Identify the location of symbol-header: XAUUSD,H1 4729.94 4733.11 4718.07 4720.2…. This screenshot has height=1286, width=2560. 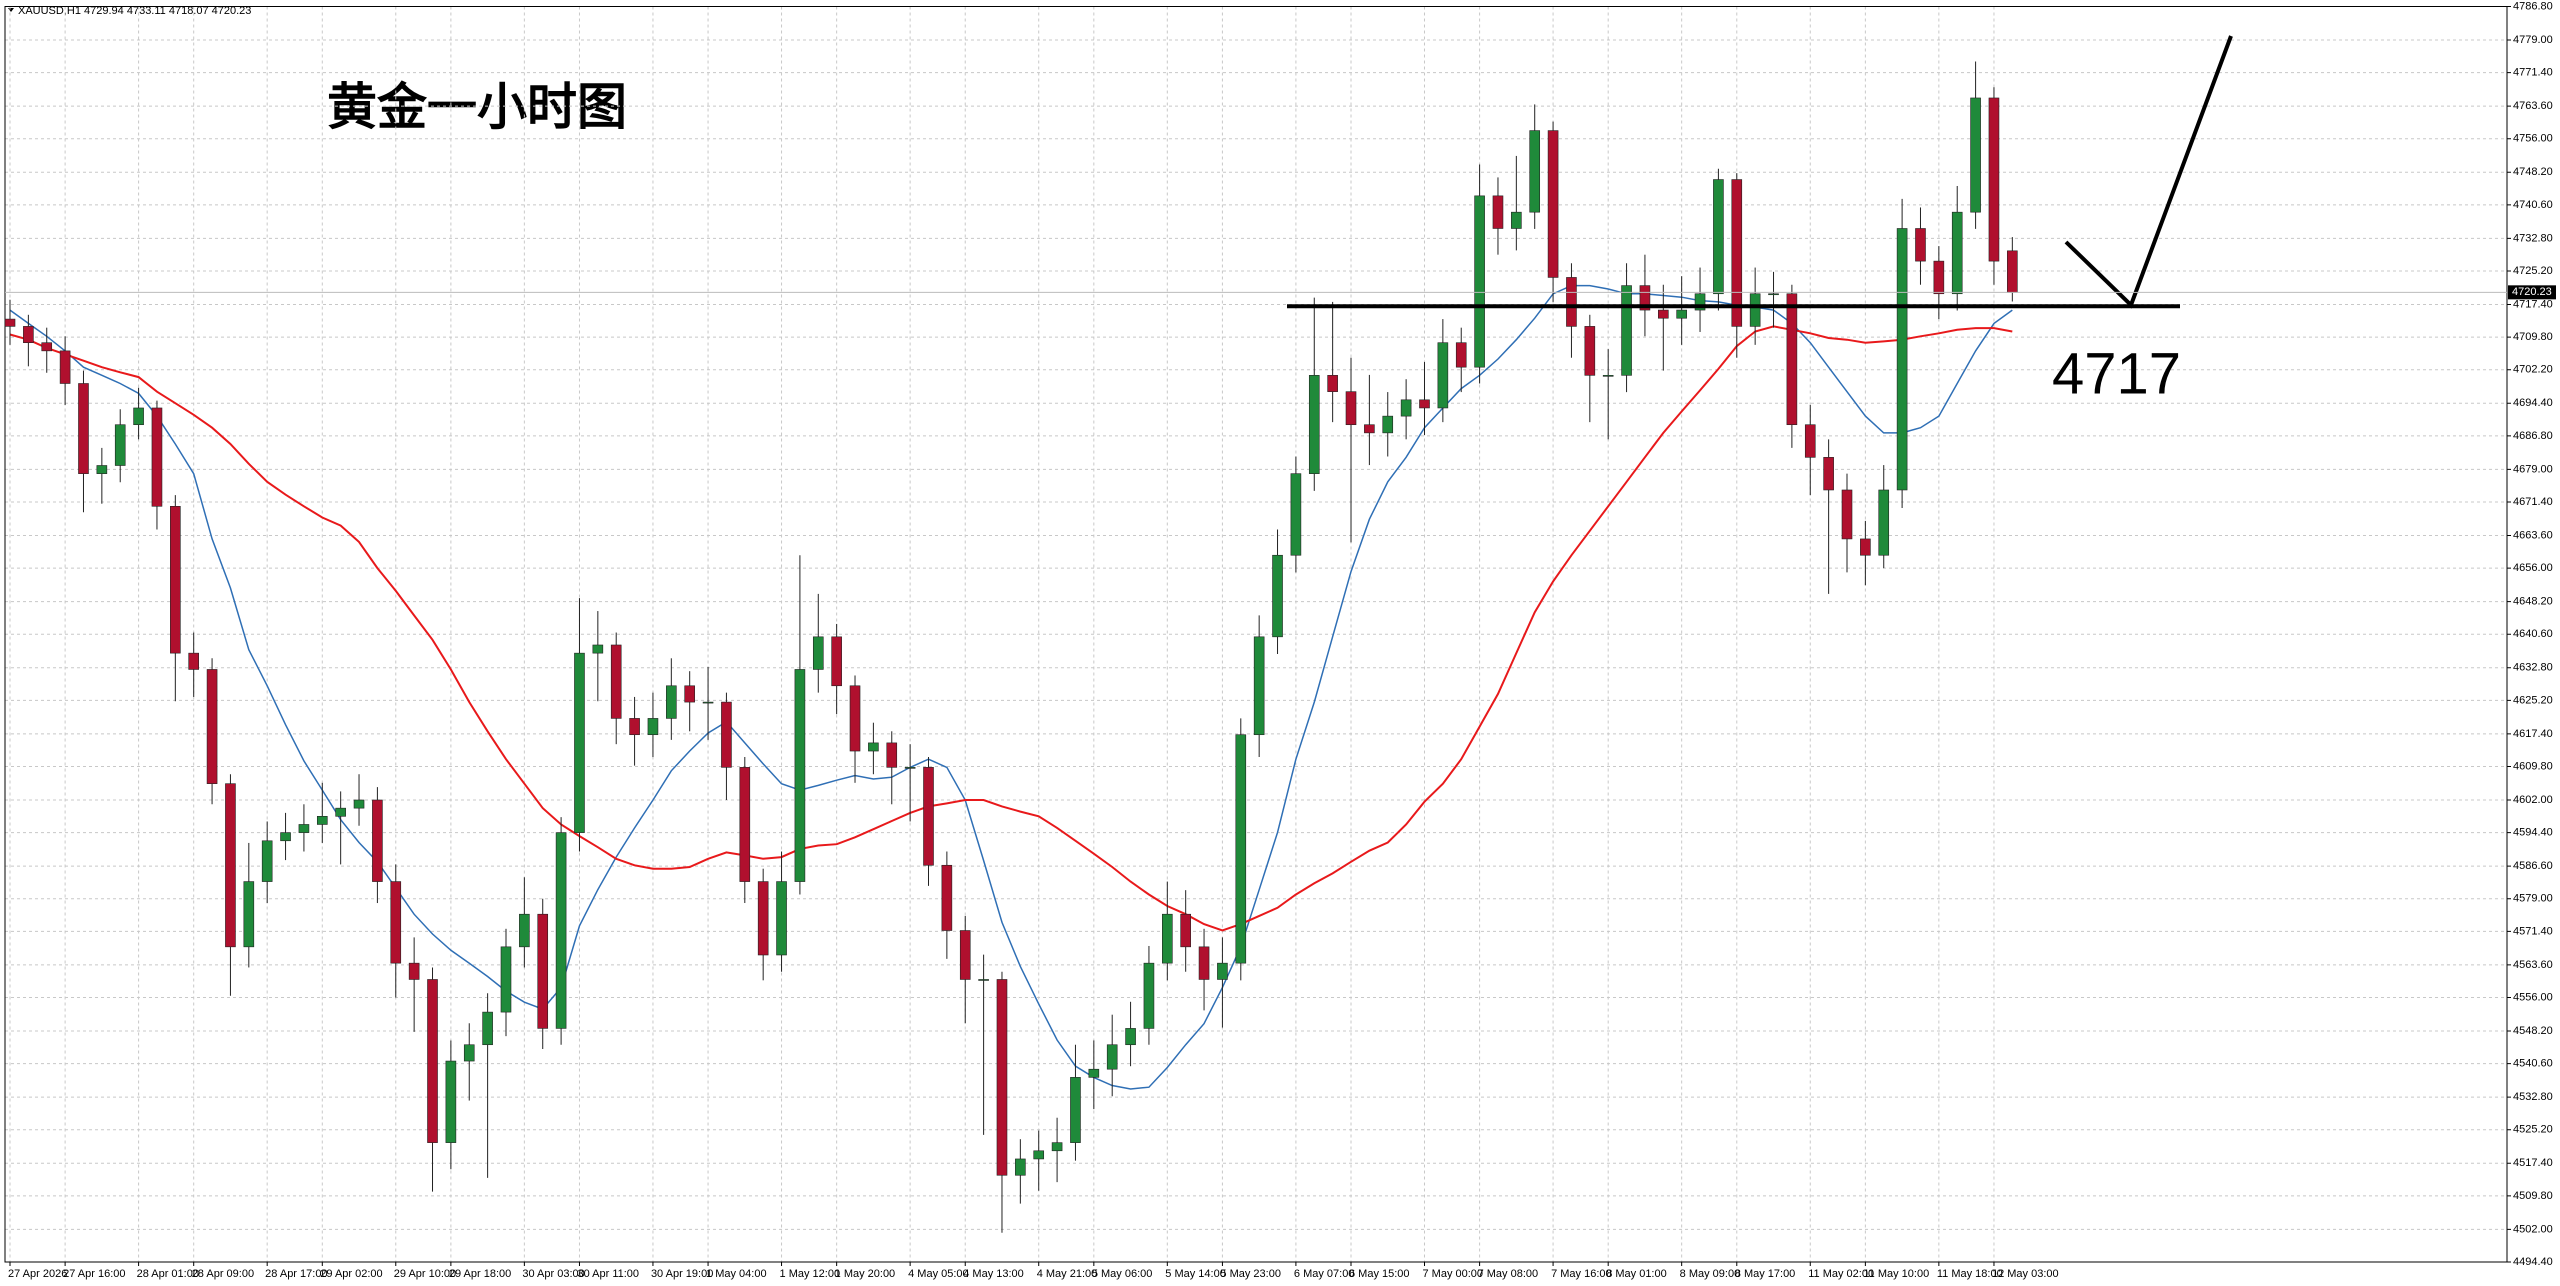
(134, 11).